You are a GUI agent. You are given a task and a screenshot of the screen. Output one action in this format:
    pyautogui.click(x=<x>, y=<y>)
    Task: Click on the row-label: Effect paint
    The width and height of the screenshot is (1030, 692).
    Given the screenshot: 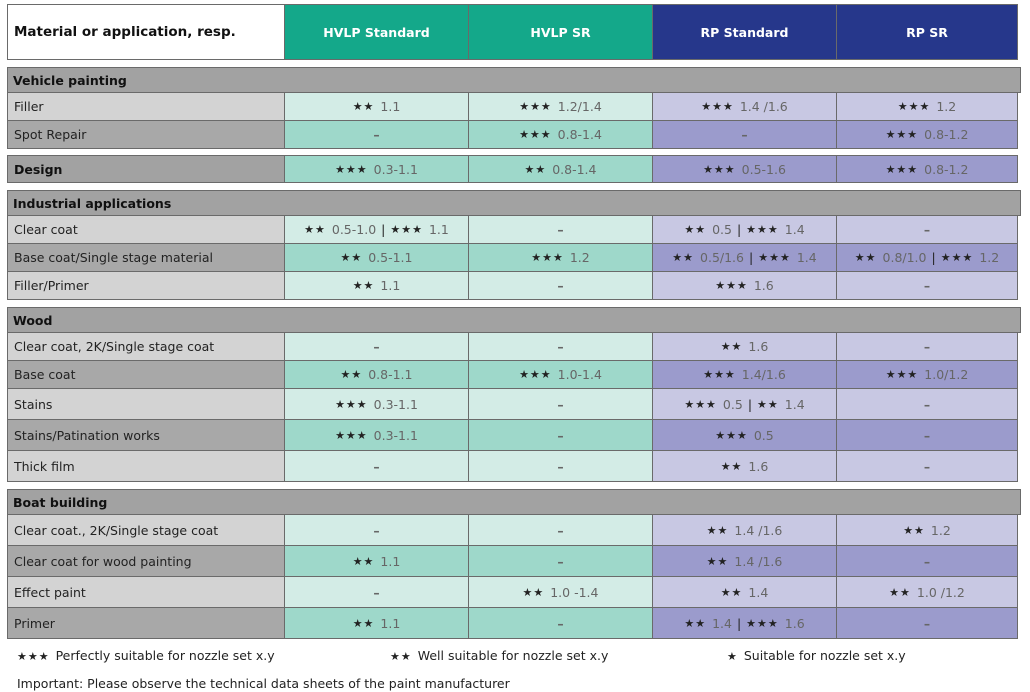 What is the action you would take?
    pyautogui.click(x=146, y=592)
    